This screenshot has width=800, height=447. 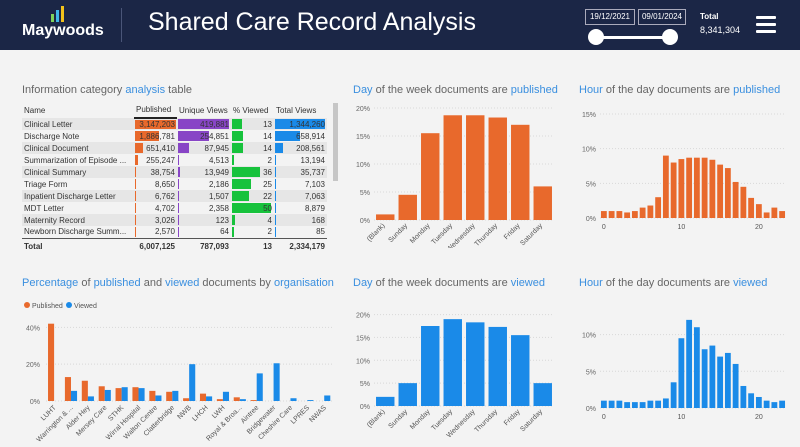 What do you see at coordinates (251, 110) in the screenshot?
I see `col-header-pct-viewed: % Viewed` at bounding box center [251, 110].